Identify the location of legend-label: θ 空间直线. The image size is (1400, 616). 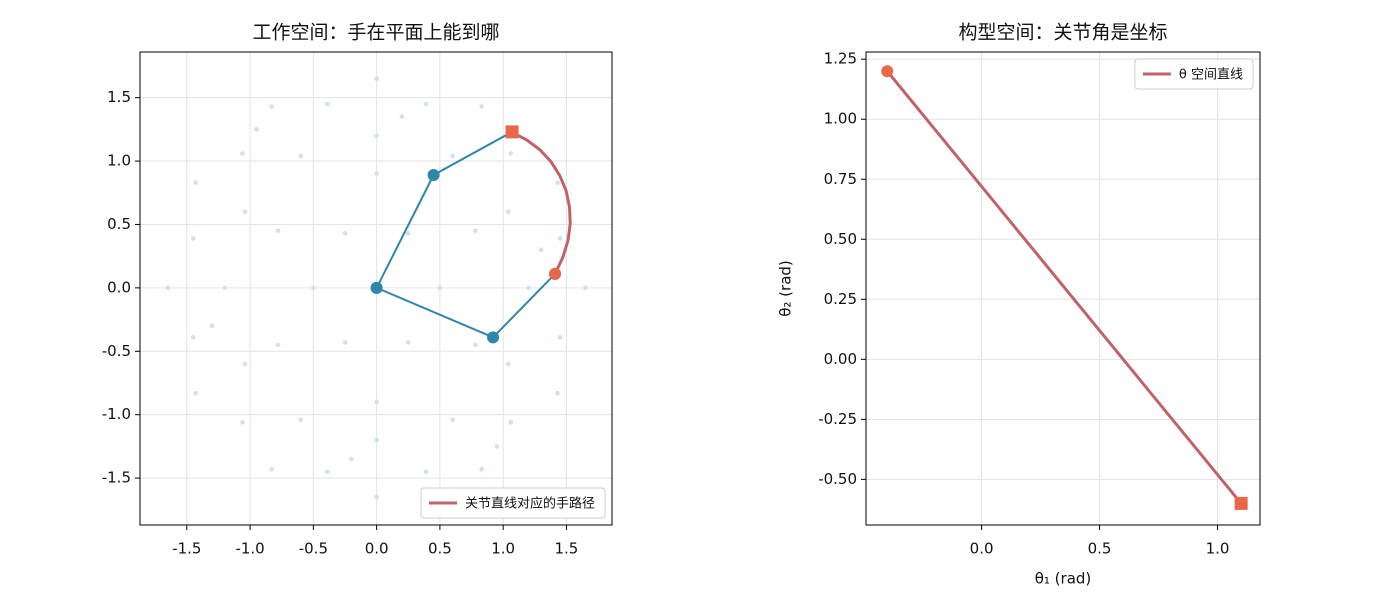
(1211, 75).